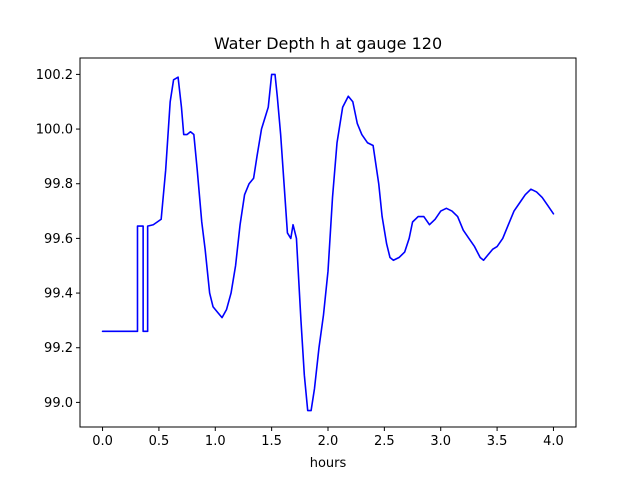 The width and height of the screenshot is (640, 480). What do you see at coordinates (553, 441) in the screenshot?
I see `x-tick-label: 4.0` at bounding box center [553, 441].